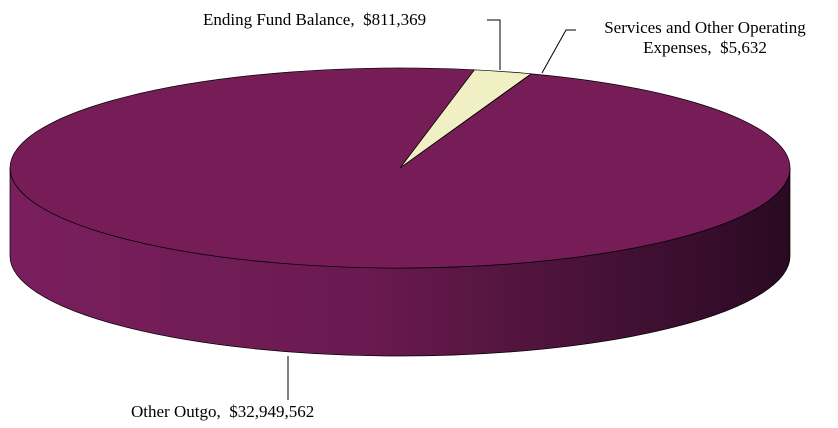 Image resolution: width=838 pixels, height=428 pixels. I want to click on category: Services and Other Operating Expenses, so click(705, 37).